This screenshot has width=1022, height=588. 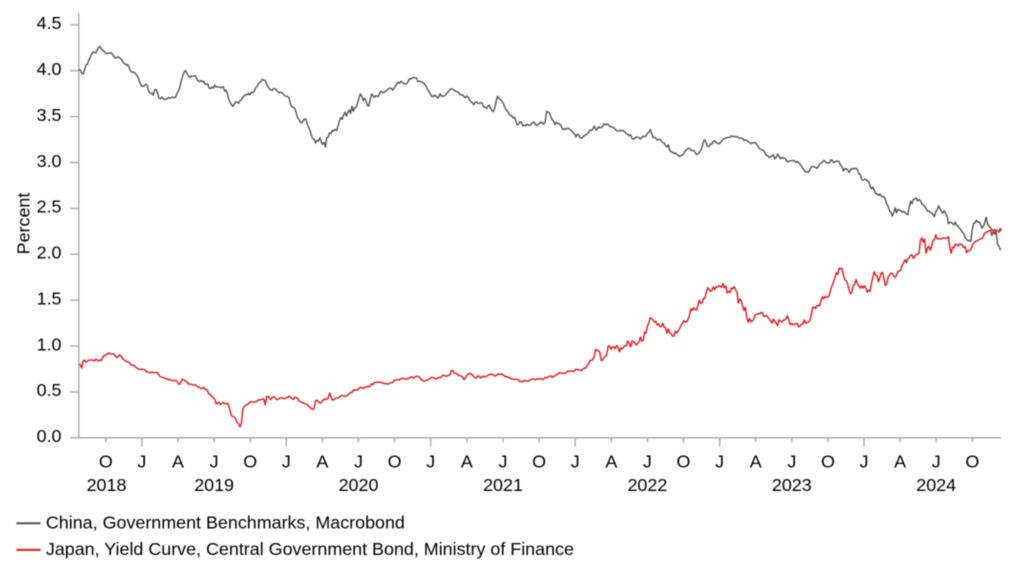 What do you see at coordinates (792, 485) in the screenshot?
I see `svg-text: 2023` at bounding box center [792, 485].